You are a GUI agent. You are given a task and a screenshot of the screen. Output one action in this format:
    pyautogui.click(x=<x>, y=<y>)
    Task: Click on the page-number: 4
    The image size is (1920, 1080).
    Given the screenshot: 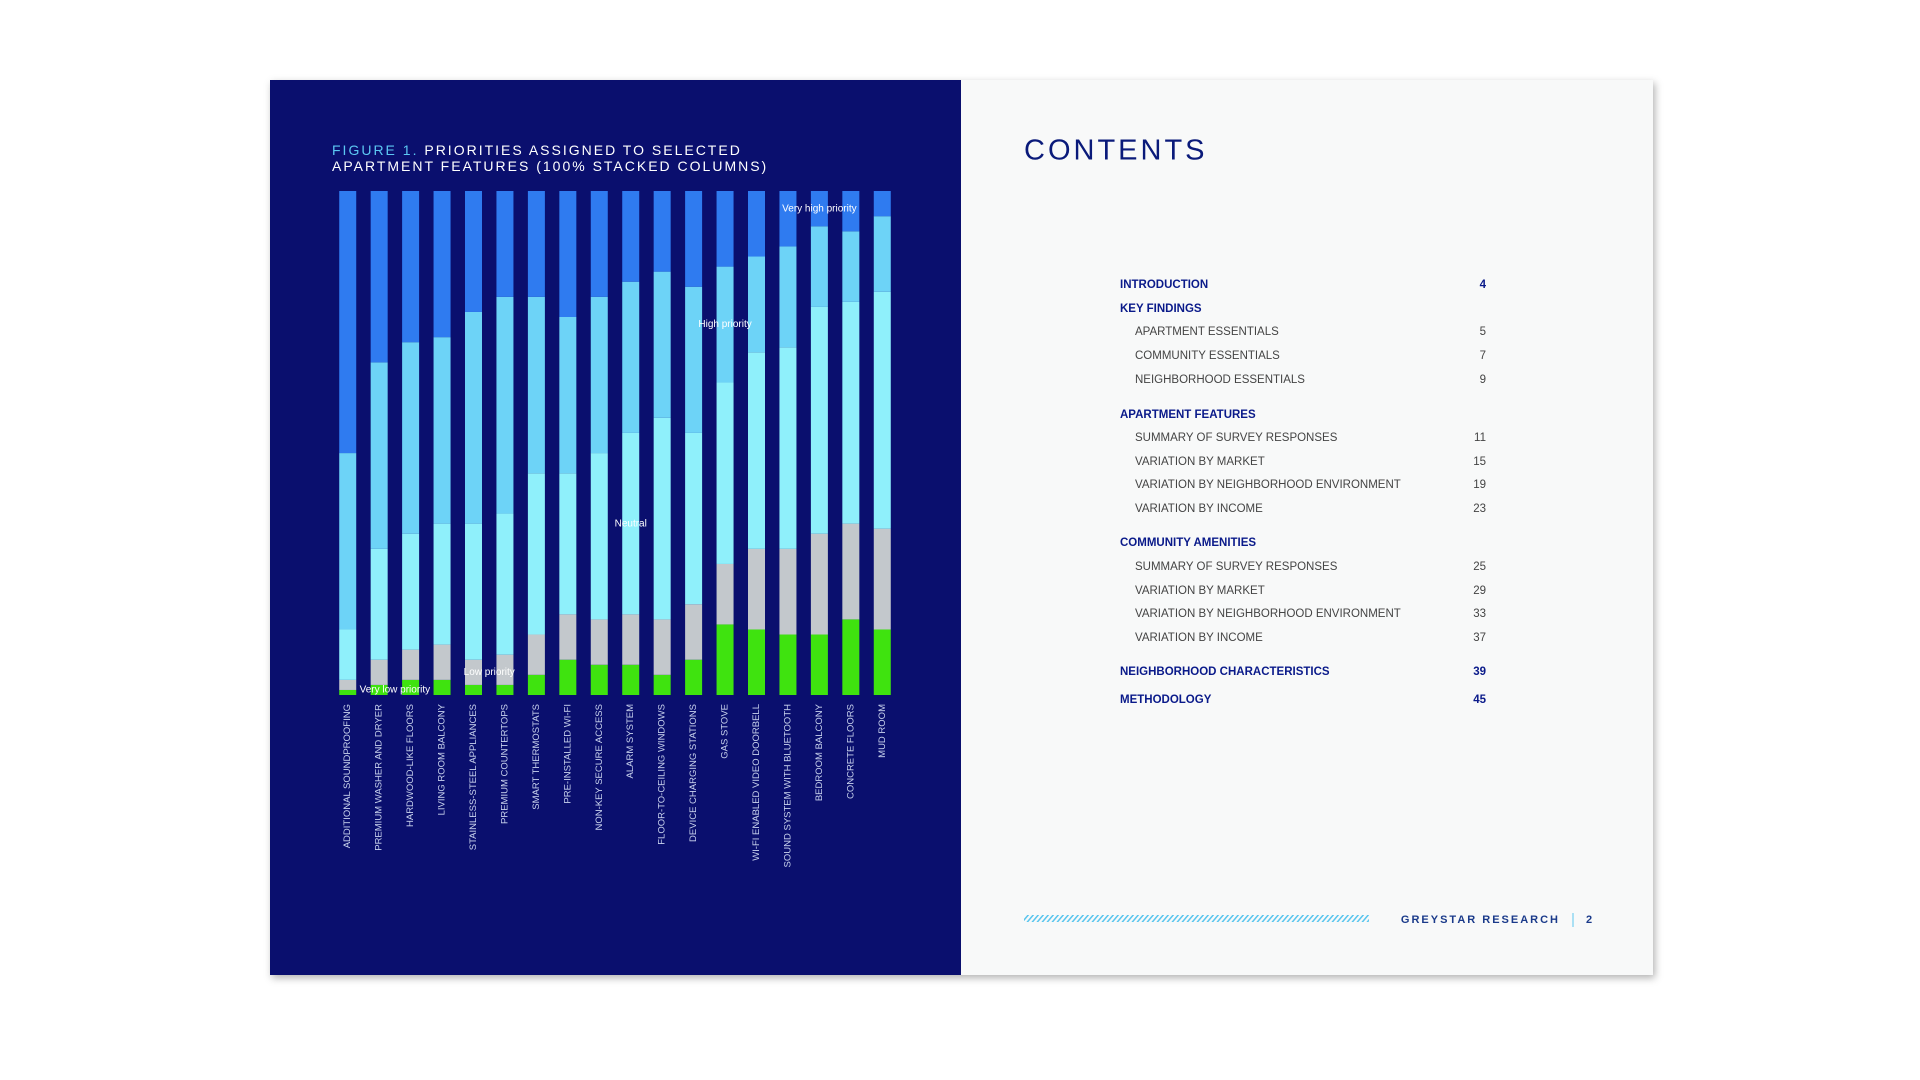 What is the action you would take?
    pyautogui.click(x=1483, y=285)
    